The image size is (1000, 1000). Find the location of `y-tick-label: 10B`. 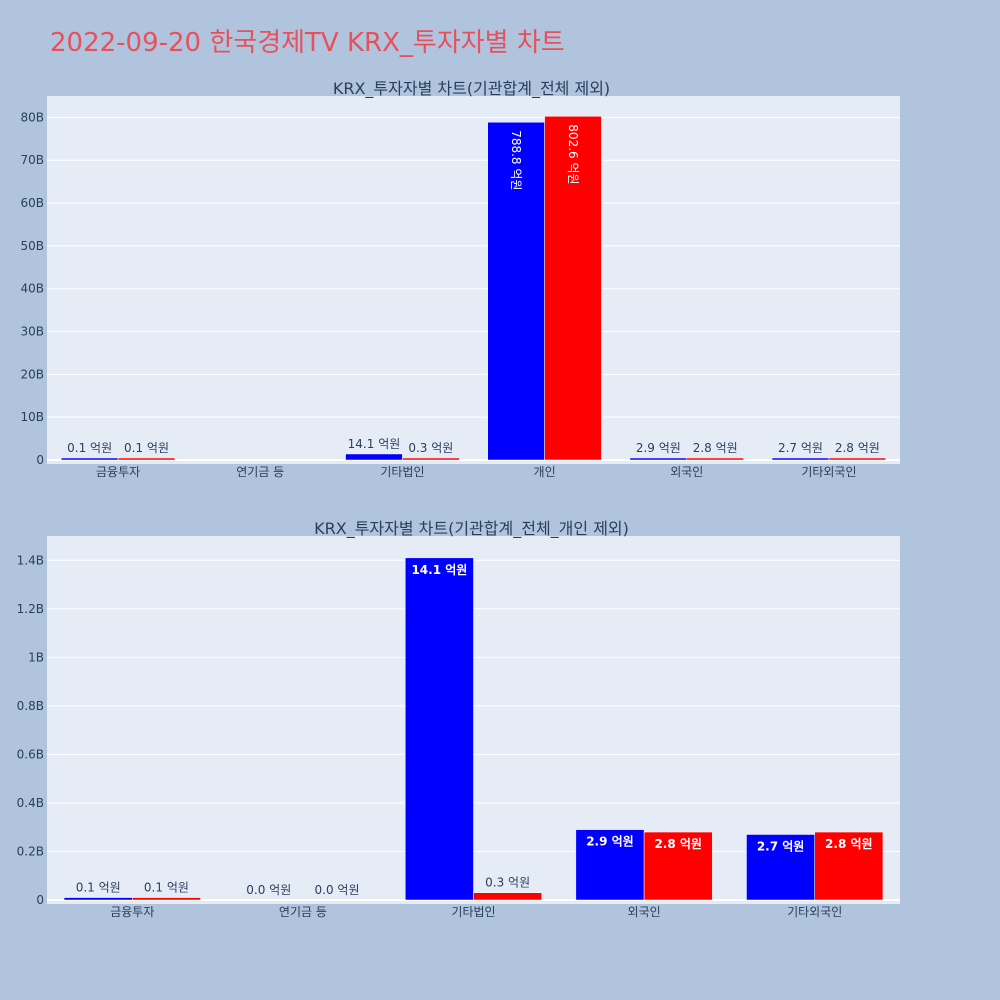

y-tick-label: 10B is located at coordinates (32, 417).